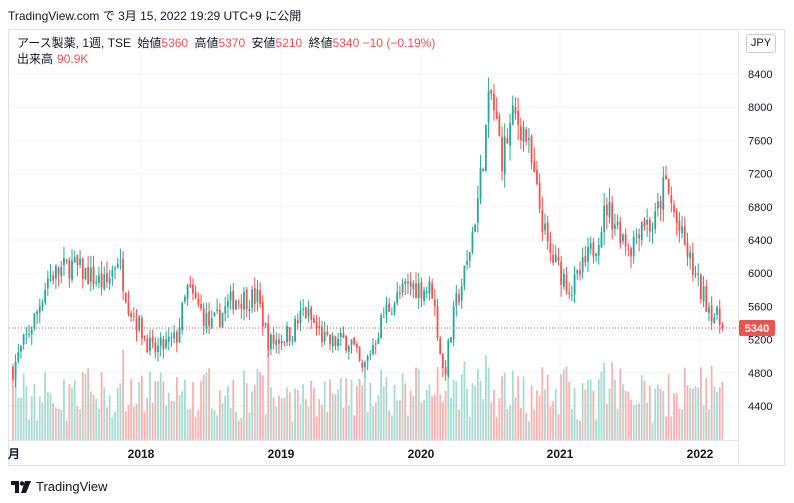  Describe the element at coordinates (74, 43) in the screenshot. I see `symbol-title: アース製薬, 1週, TSE` at that location.